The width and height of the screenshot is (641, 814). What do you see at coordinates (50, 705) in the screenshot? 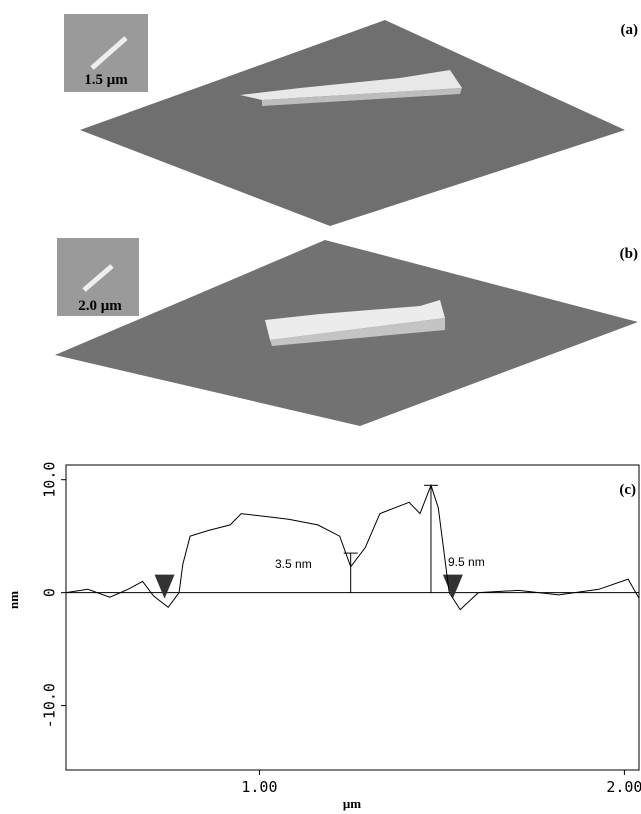
I see `y-tick-label: -10.0` at bounding box center [50, 705].